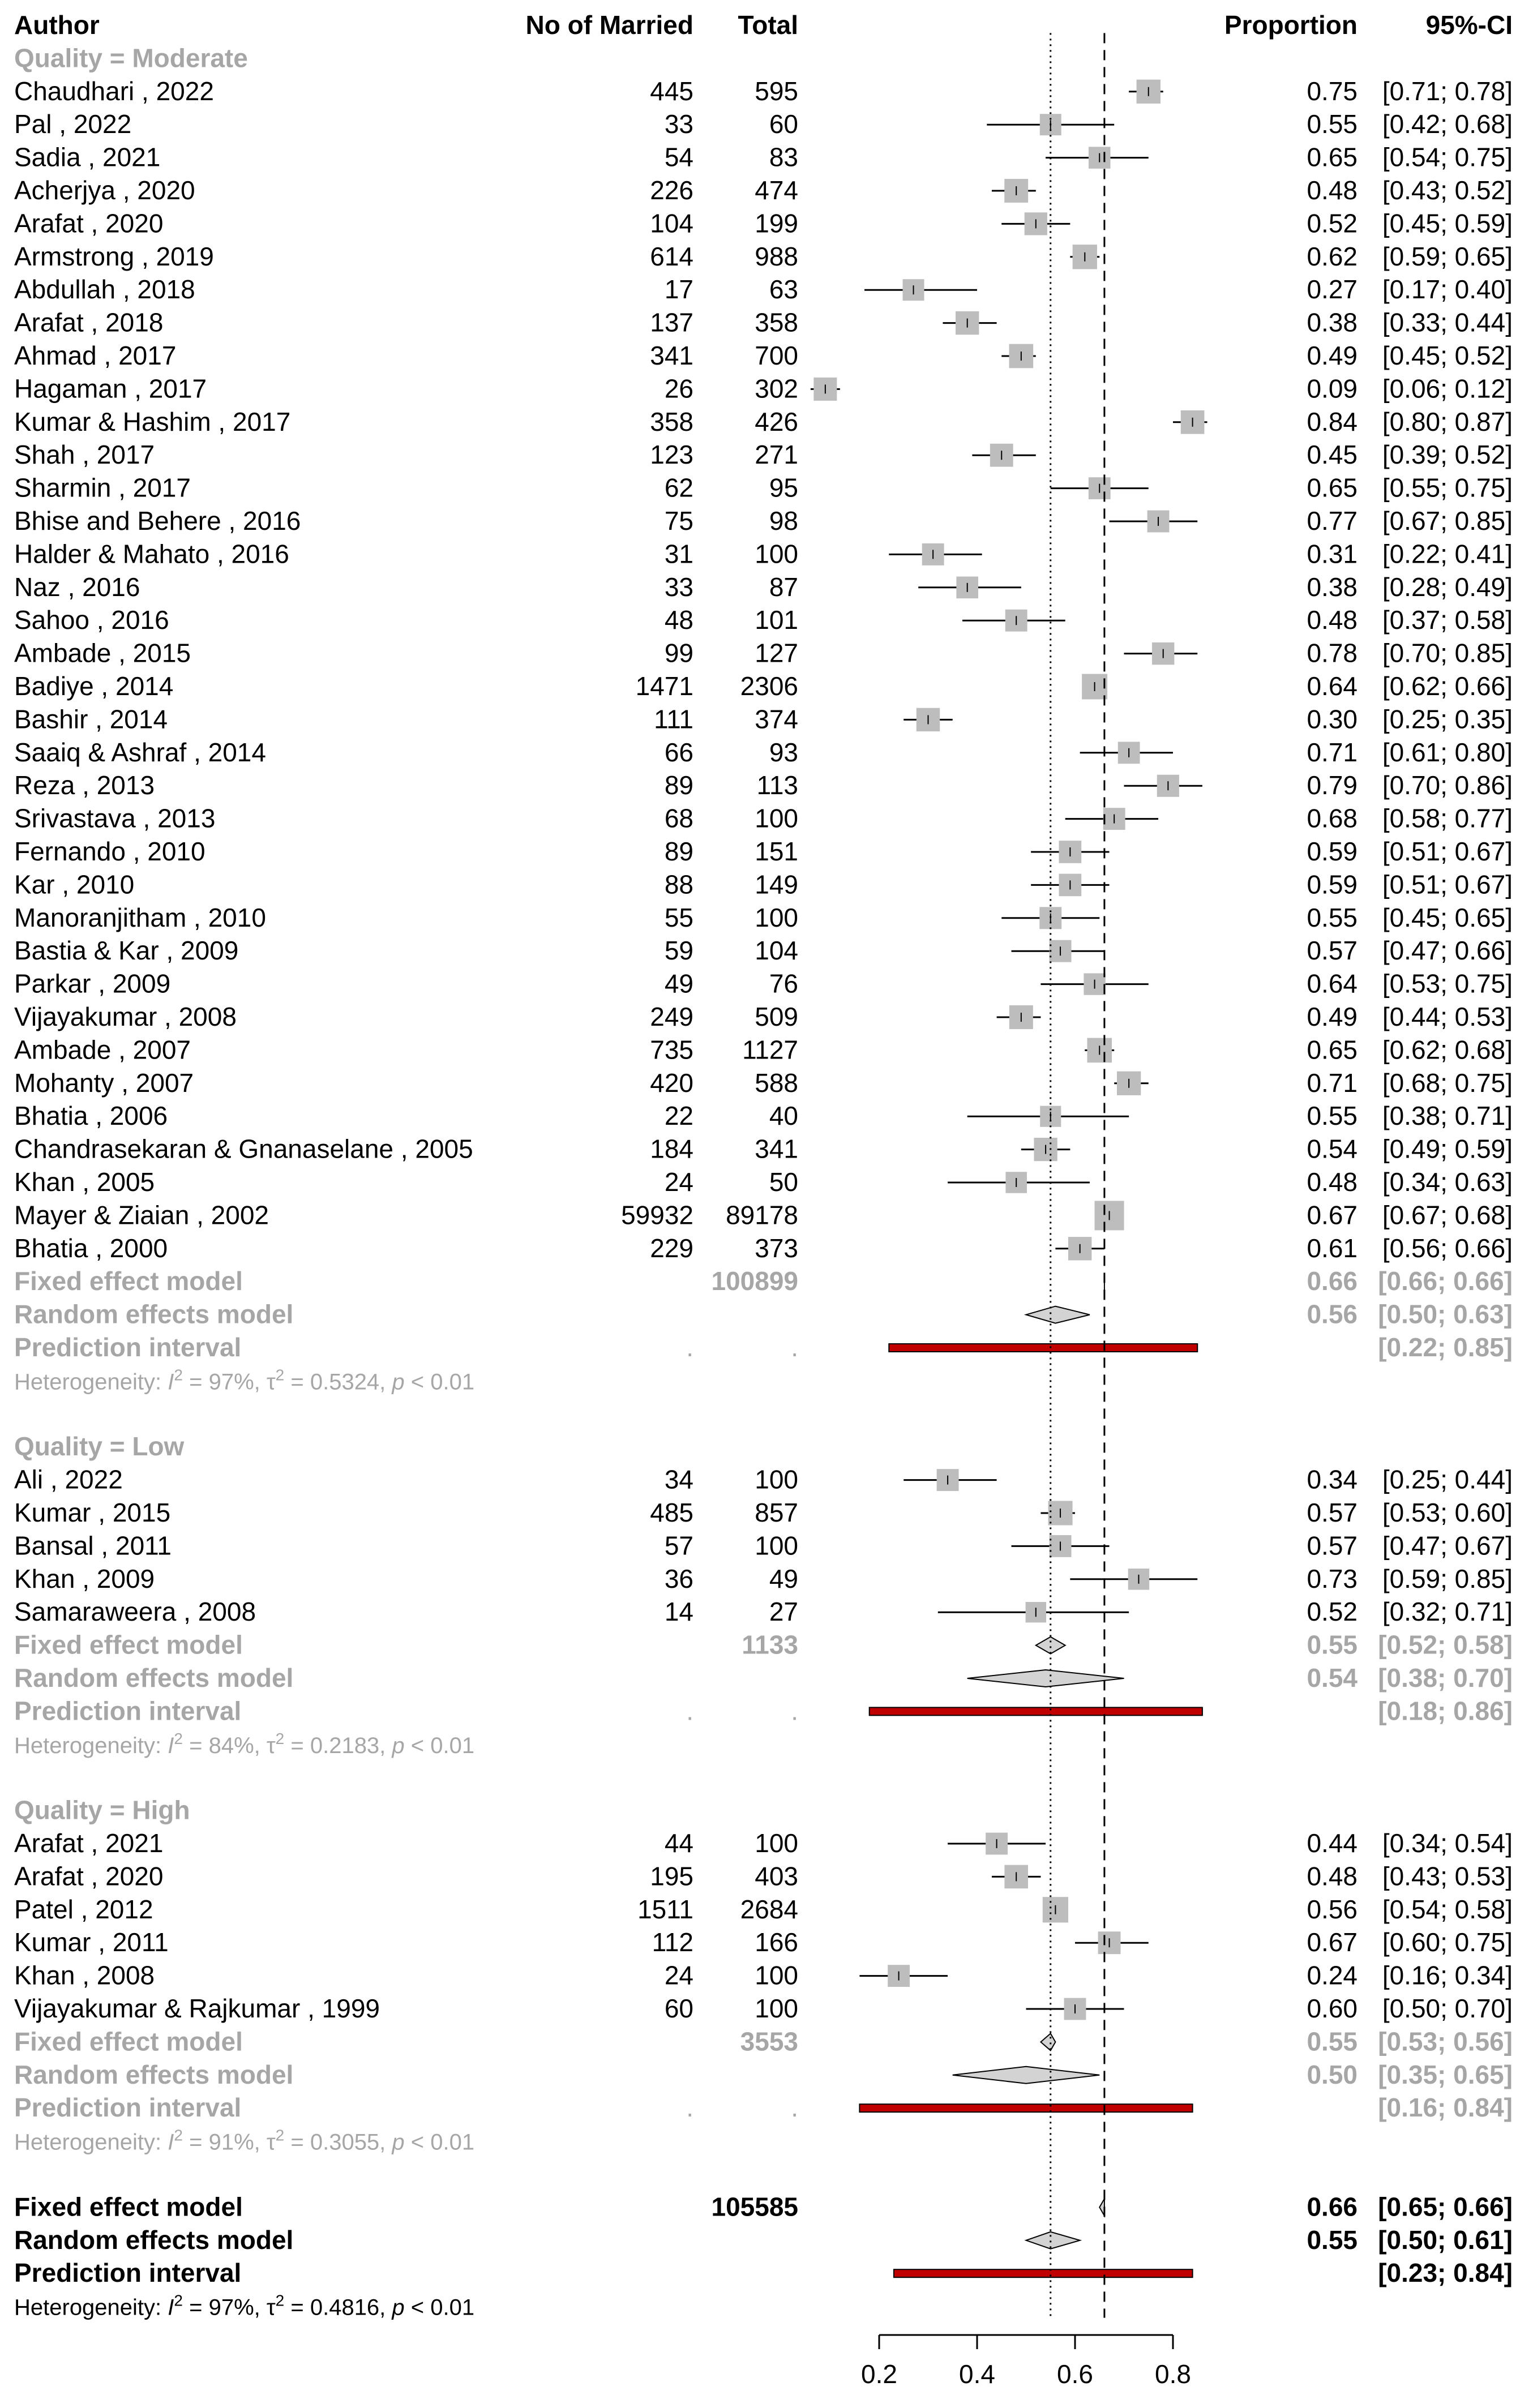 Image resolution: width=1533 pixels, height=2408 pixels. Describe the element at coordinates (776, 620) in the screenshot. I see `study-total: 101` at that location.